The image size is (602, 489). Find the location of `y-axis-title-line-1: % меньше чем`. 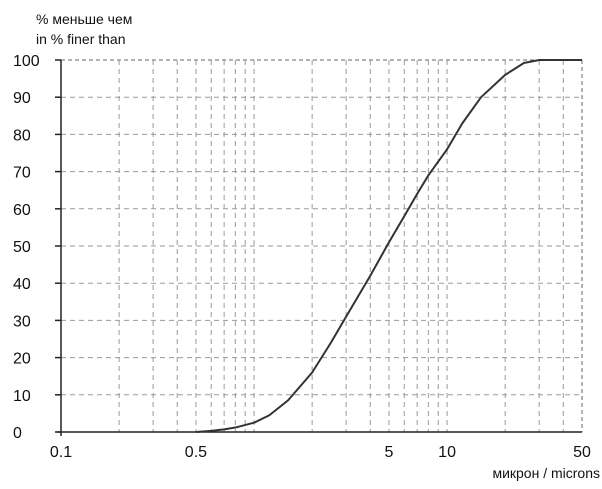

y-axis-title-line-1: % меньше чем is located at coordinates (84, 19).